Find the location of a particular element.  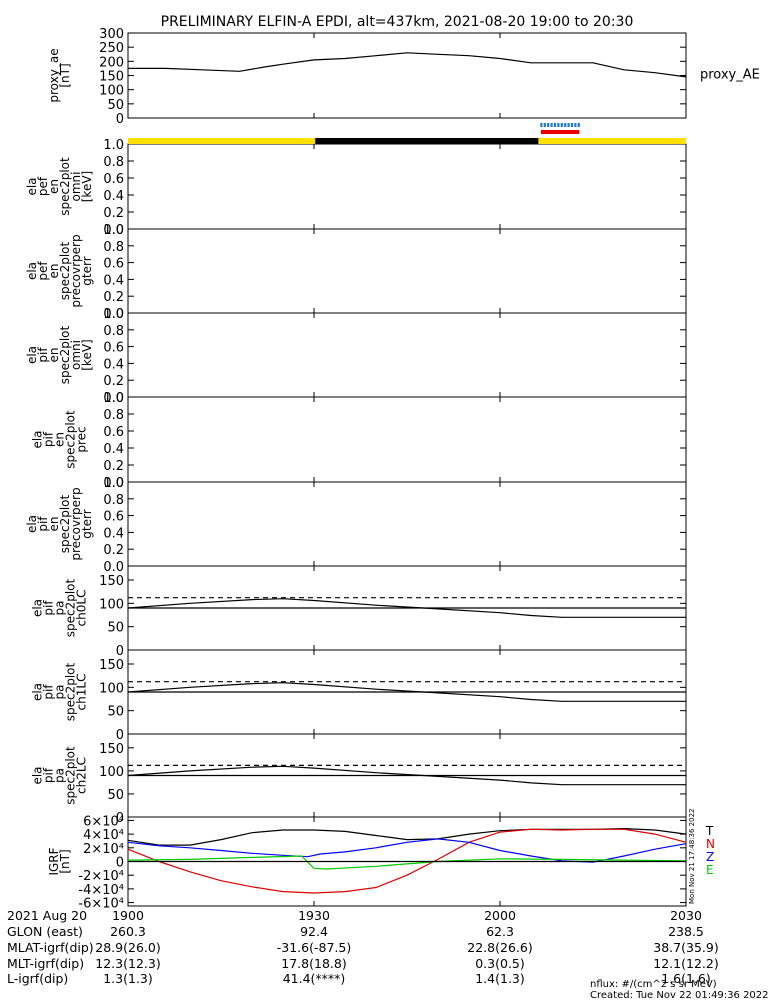

right-series-label: proxy_AE is located at coordinates (730, 74).